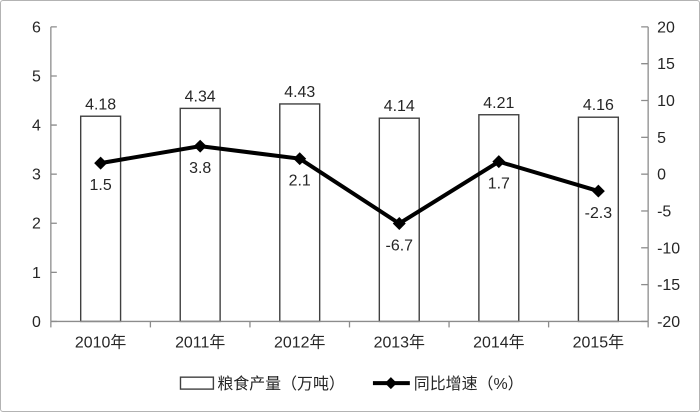  Describe the element at coordinates (197, 383) in the screenshot. I see `legend-bar-swatch` at that location.